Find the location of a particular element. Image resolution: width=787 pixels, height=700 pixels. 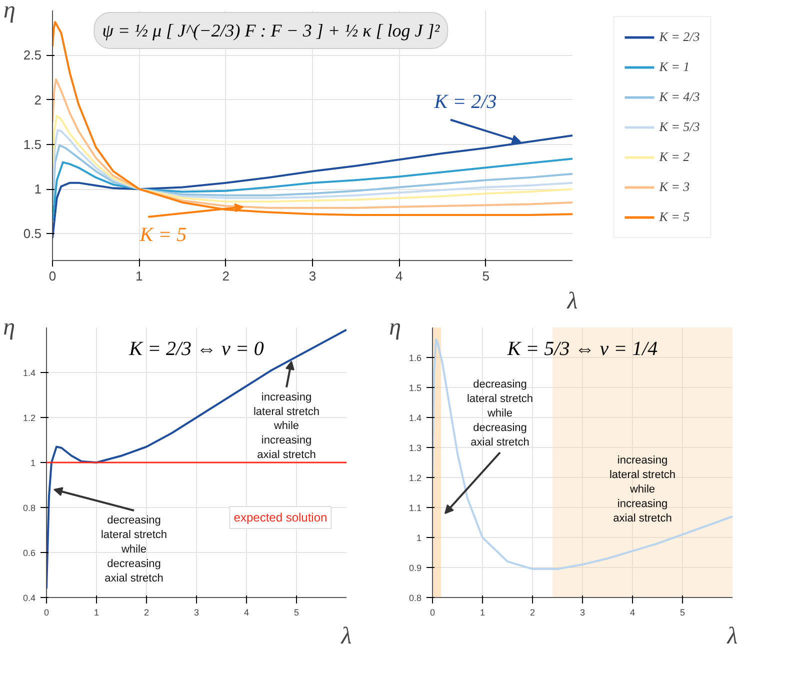

annotation: K = 5 is located at coordinates (162, 235).